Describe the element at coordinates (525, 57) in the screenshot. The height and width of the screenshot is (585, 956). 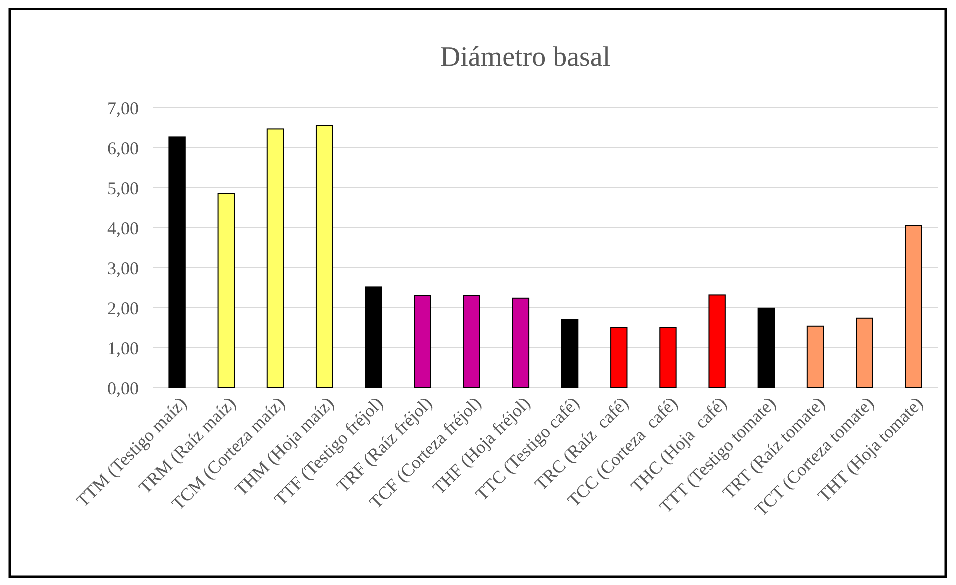
I see `chart-title: Diámetro basal` at that location.